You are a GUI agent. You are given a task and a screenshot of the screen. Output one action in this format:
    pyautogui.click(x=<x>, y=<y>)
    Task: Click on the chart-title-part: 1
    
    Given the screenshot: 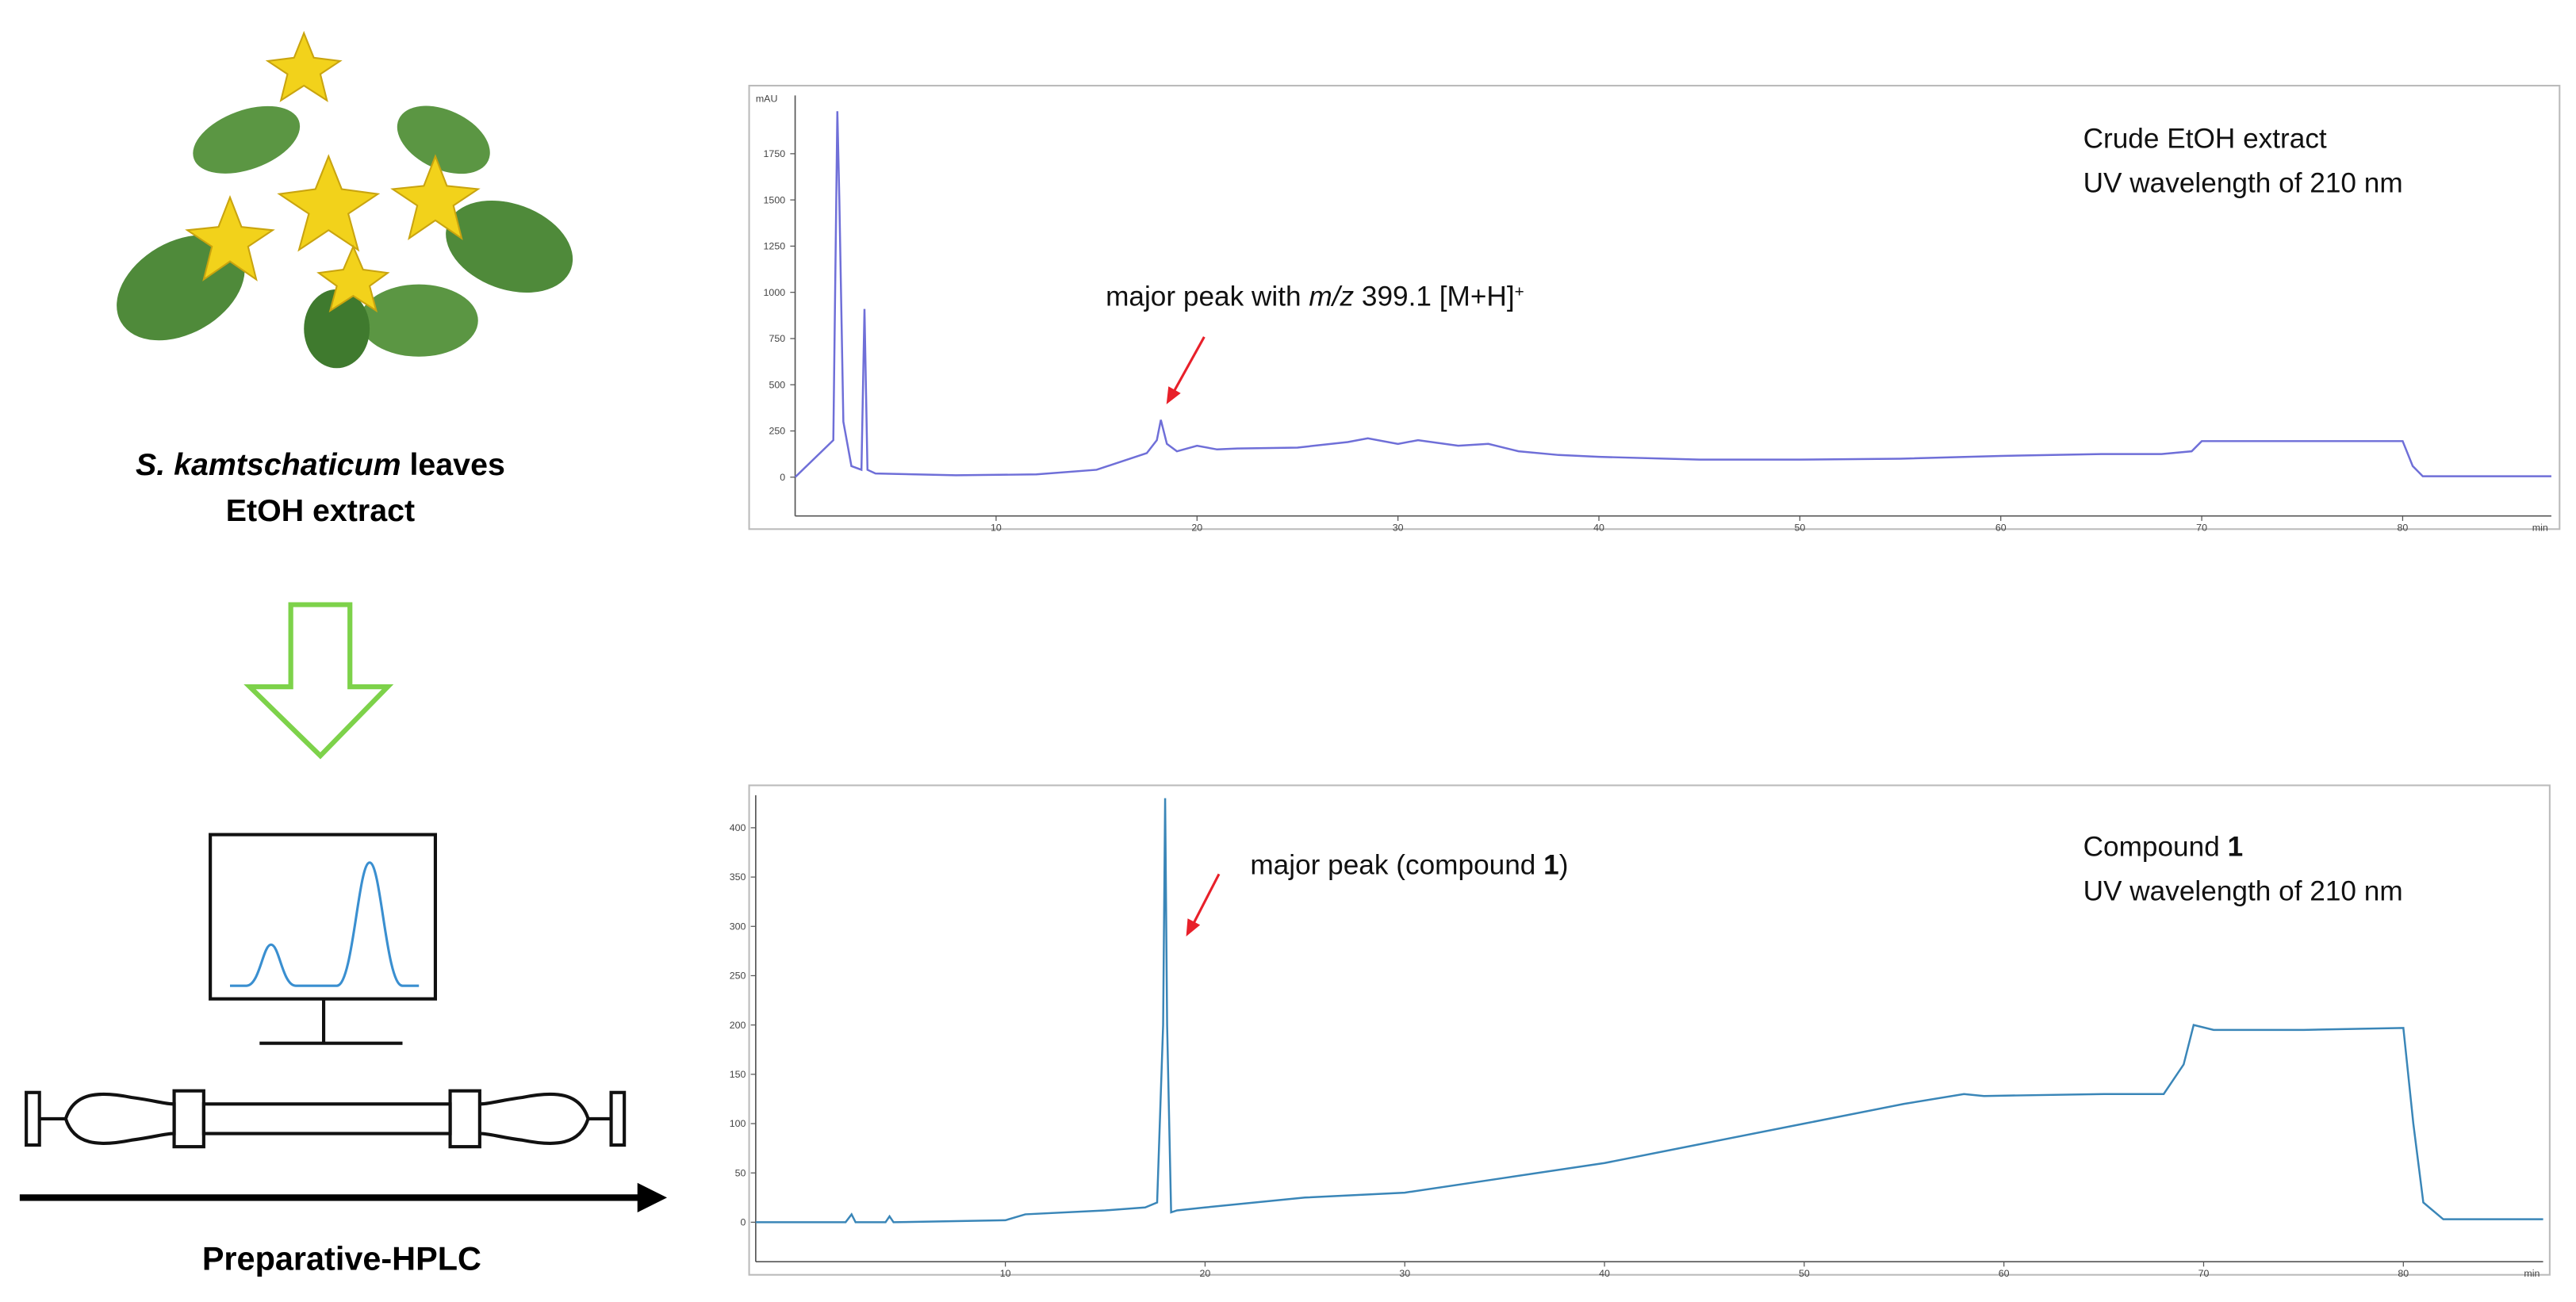 What is the action you would take?
    pyautogui.click(x=2236, y=847)
    